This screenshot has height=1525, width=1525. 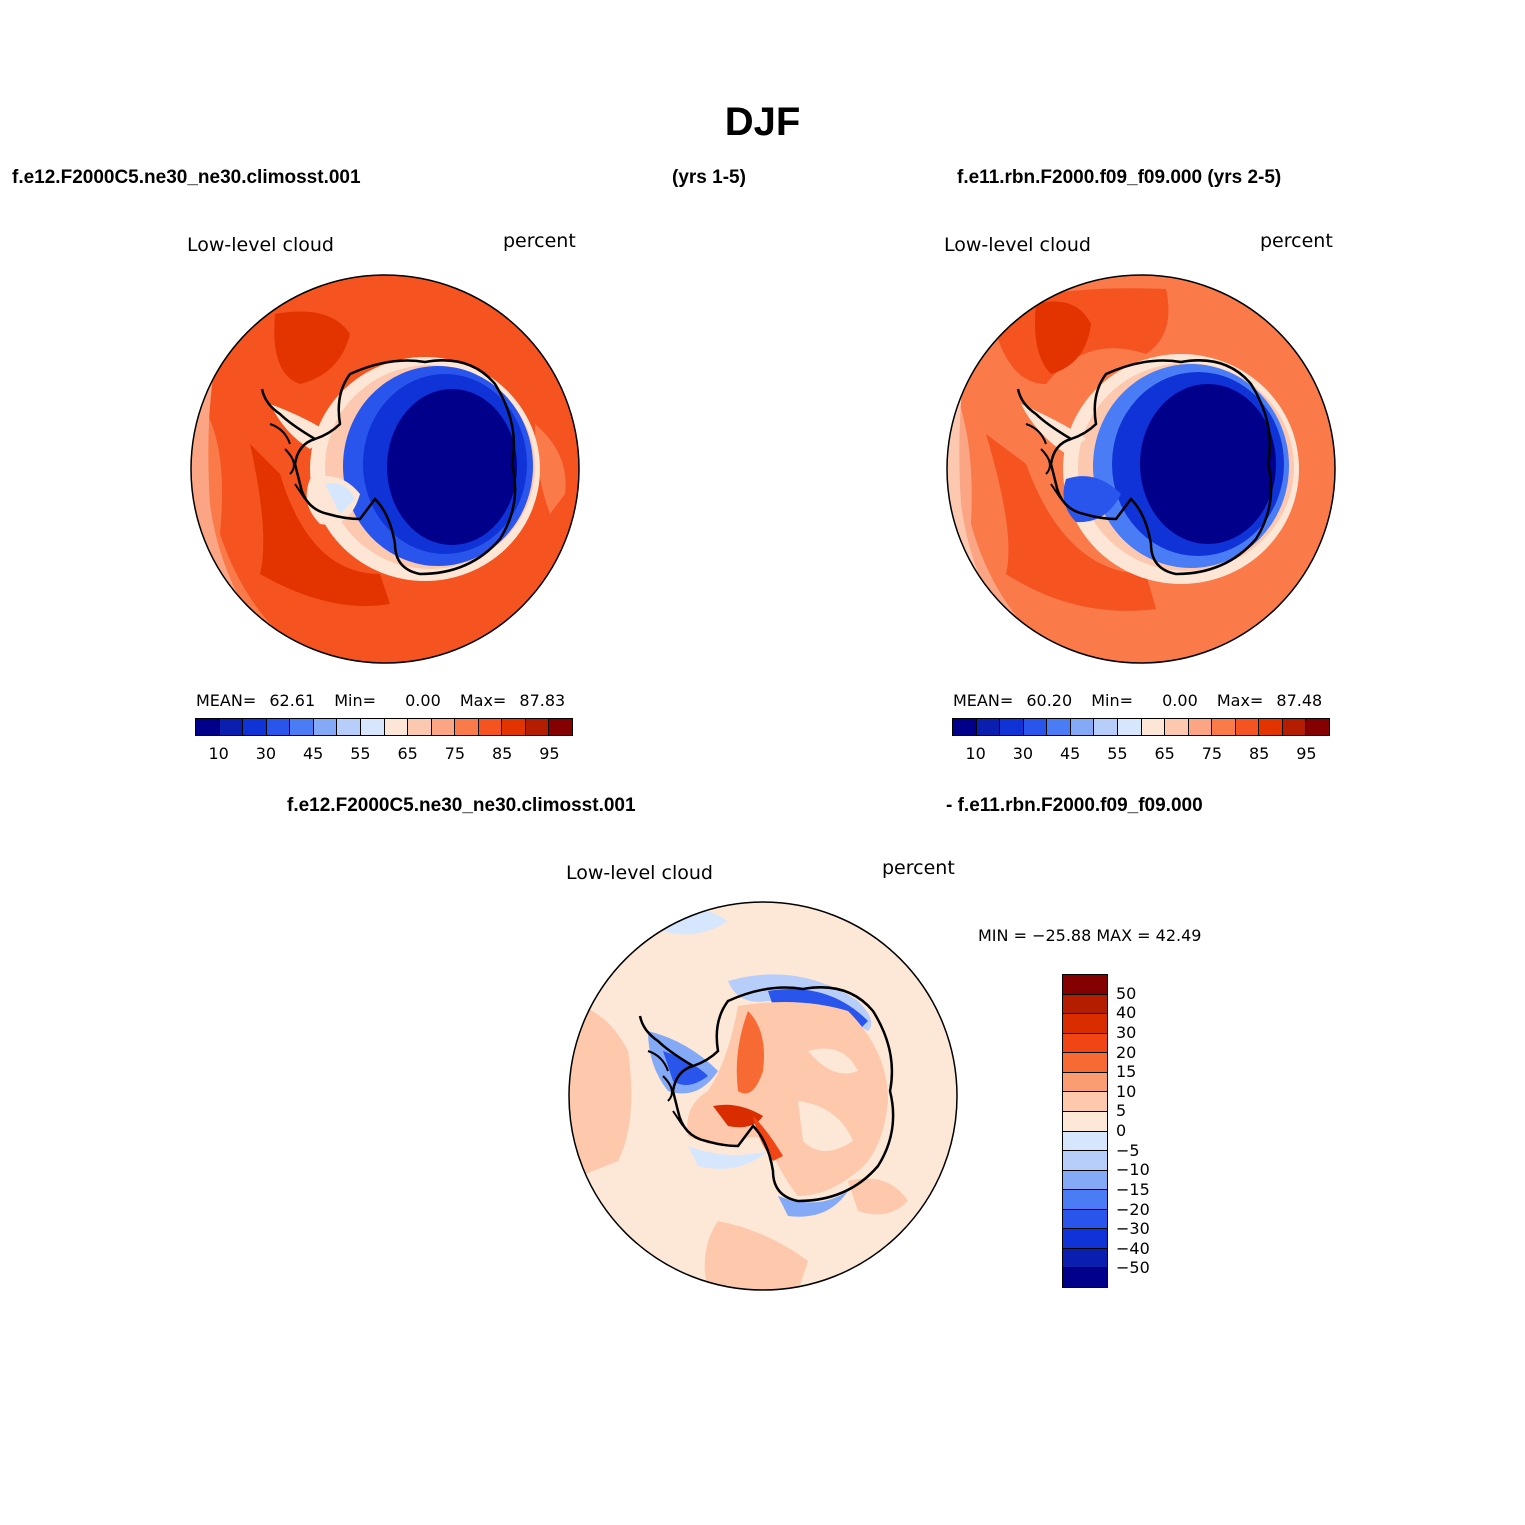 I want to click on colorbar-tick-label: −50, so click(x=1133, y=1268).